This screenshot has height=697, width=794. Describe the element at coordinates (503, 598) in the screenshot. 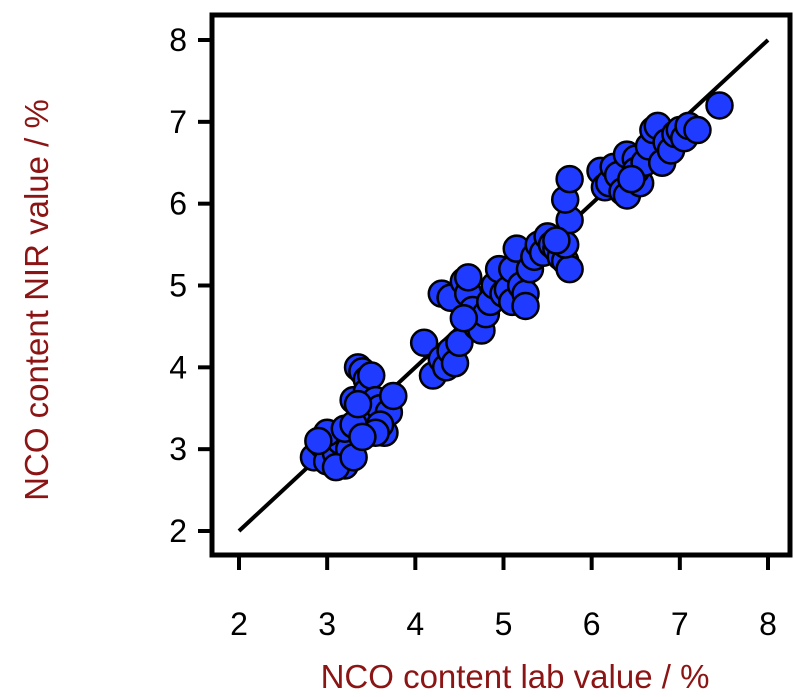

I see `x-axis-ticks: 2 3 4 5 6 7 8` at that location.